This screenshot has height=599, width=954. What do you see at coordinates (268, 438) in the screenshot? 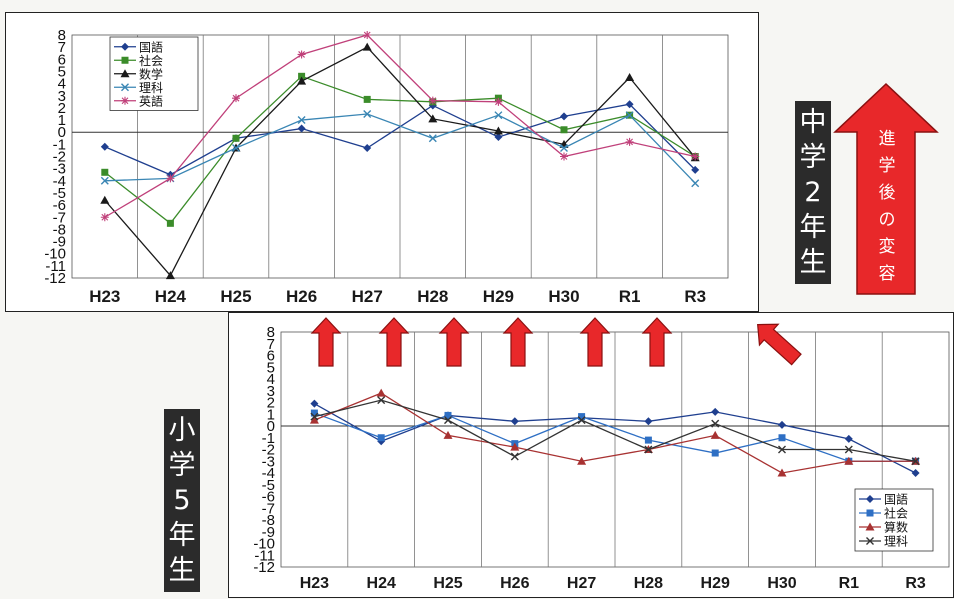
I see `elementary-y-tick-label: -1` at bounding box center [268, 438].